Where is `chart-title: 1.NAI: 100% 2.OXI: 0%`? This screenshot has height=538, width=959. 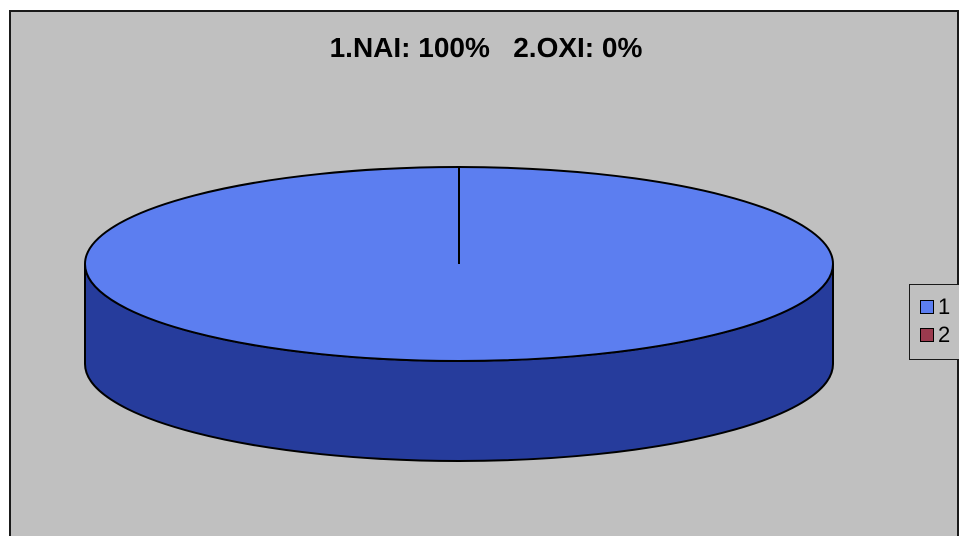 chart-title: 1.NAI: 100% 2.OXI: 0% is located at coordinates (486, 47).